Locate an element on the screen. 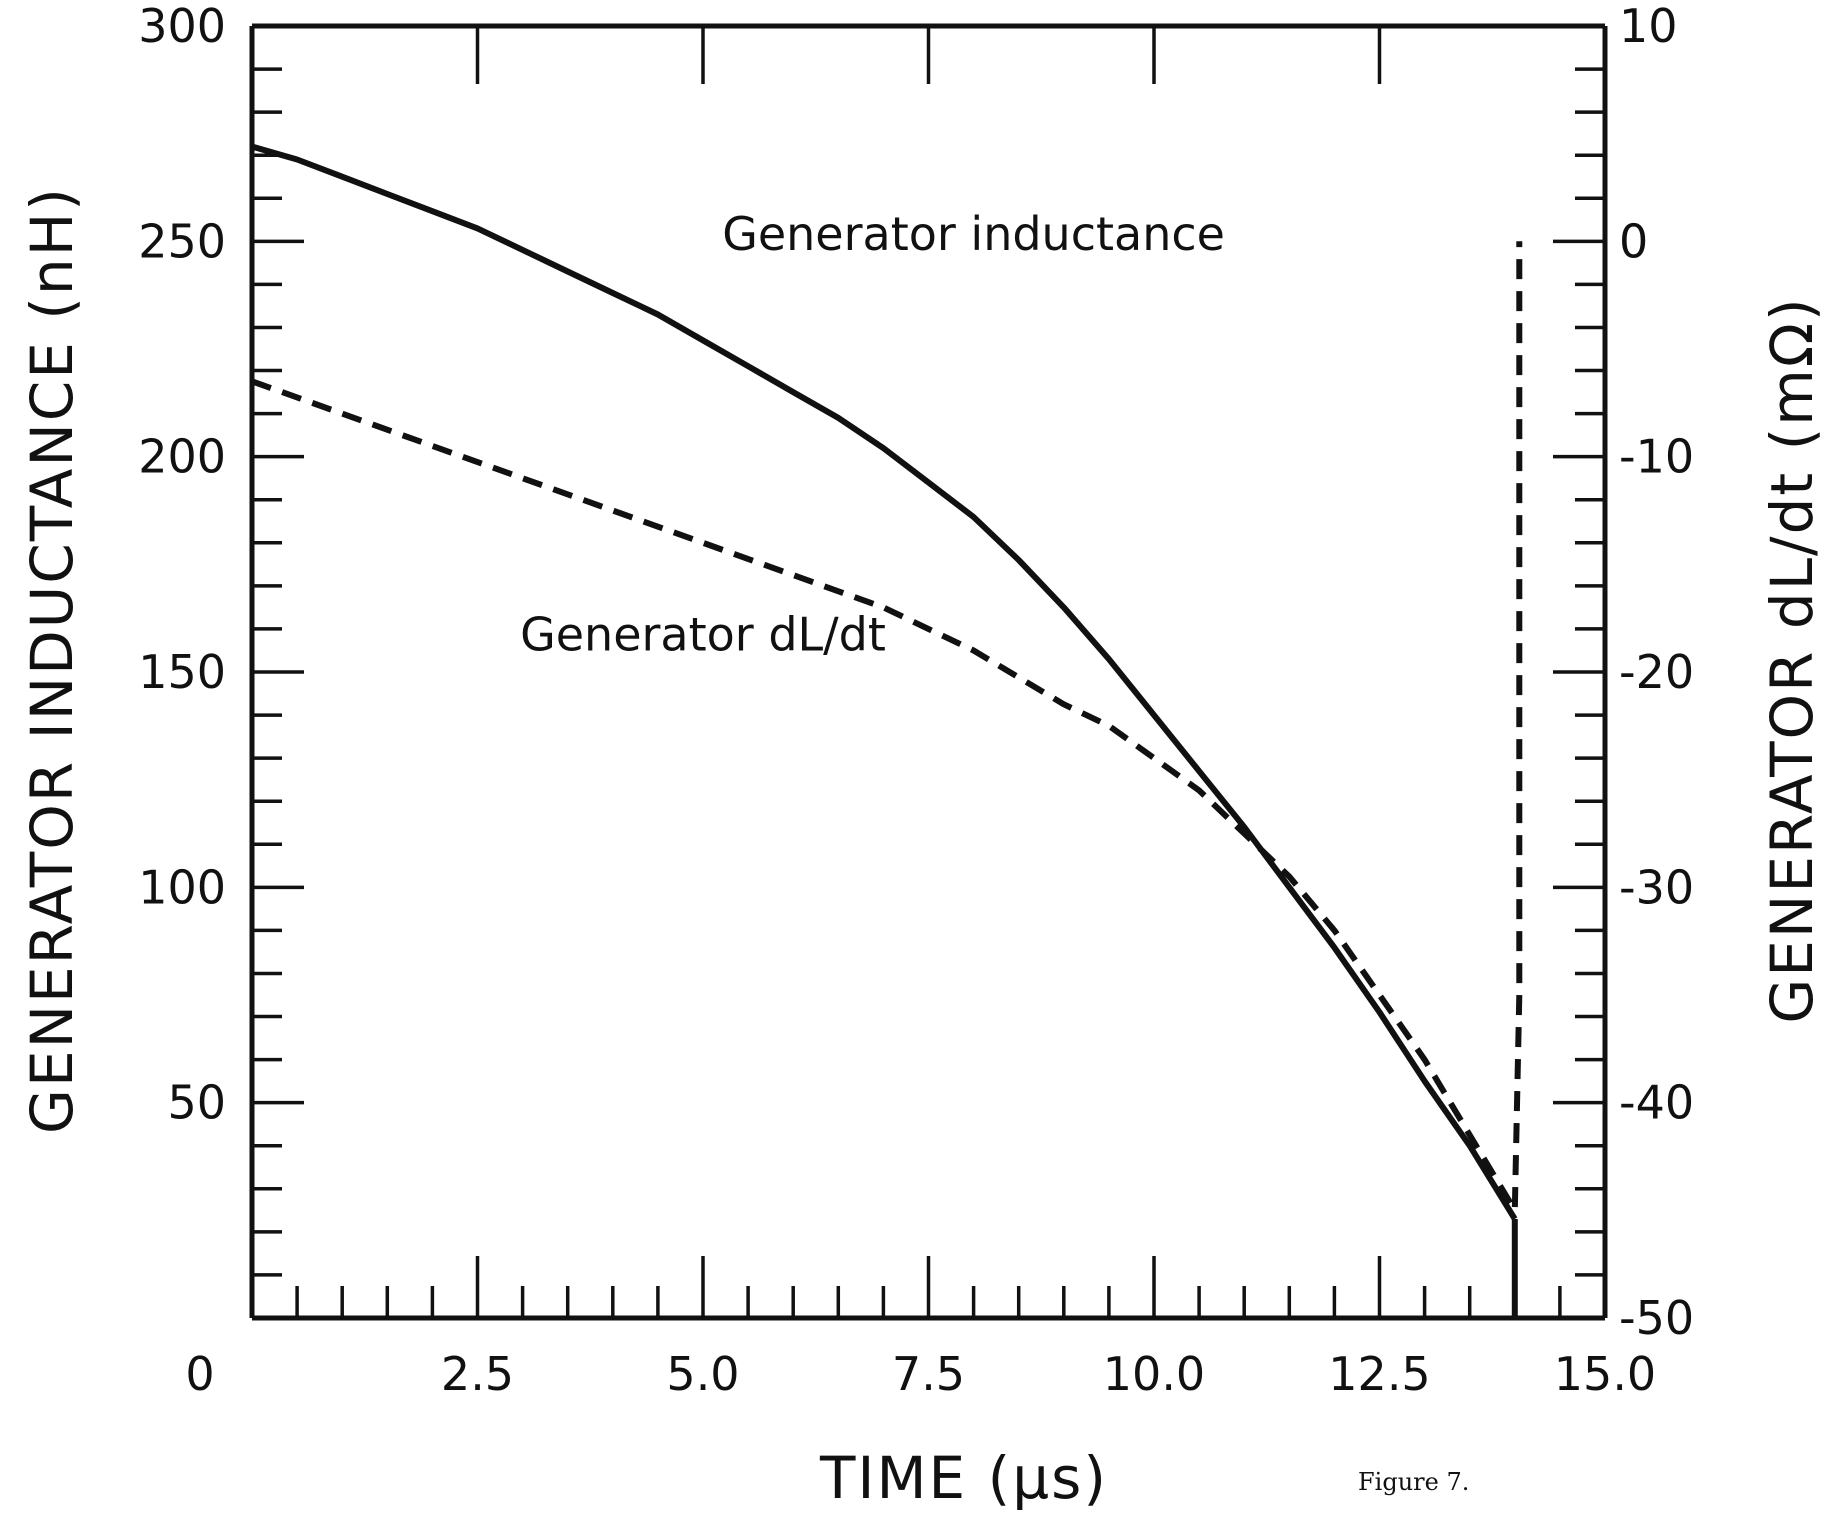 This screenshot has height=1522, width=1834. annotation-generator-dldt: Generator dL/dt is located at coordinates (703, 634).